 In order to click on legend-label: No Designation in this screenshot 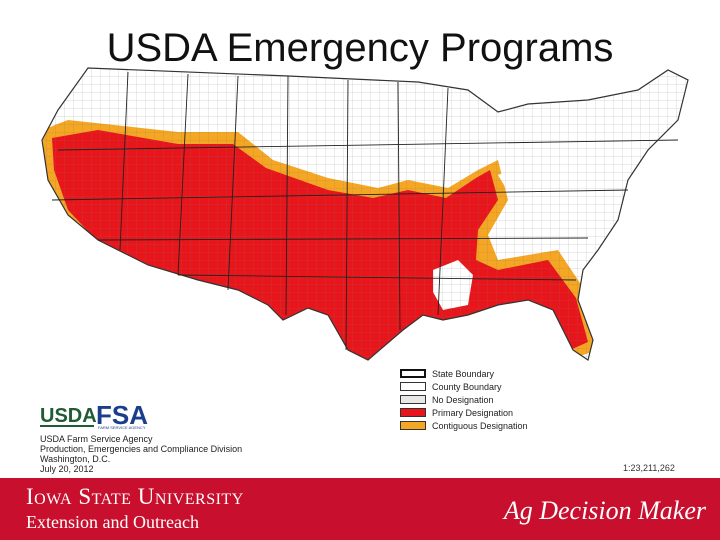, I will do `click(463, 400)`.